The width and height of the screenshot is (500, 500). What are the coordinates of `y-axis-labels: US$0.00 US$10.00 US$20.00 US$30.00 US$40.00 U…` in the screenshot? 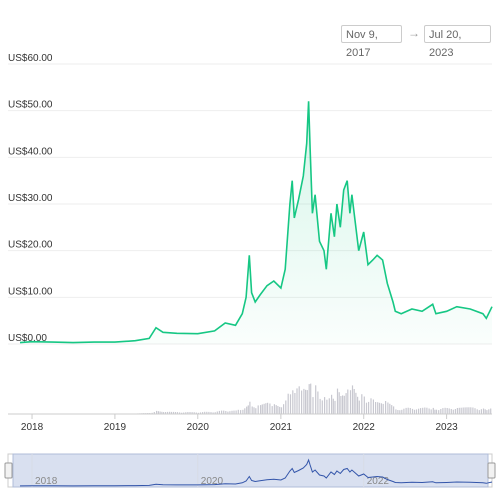 It's located at (30, 198).